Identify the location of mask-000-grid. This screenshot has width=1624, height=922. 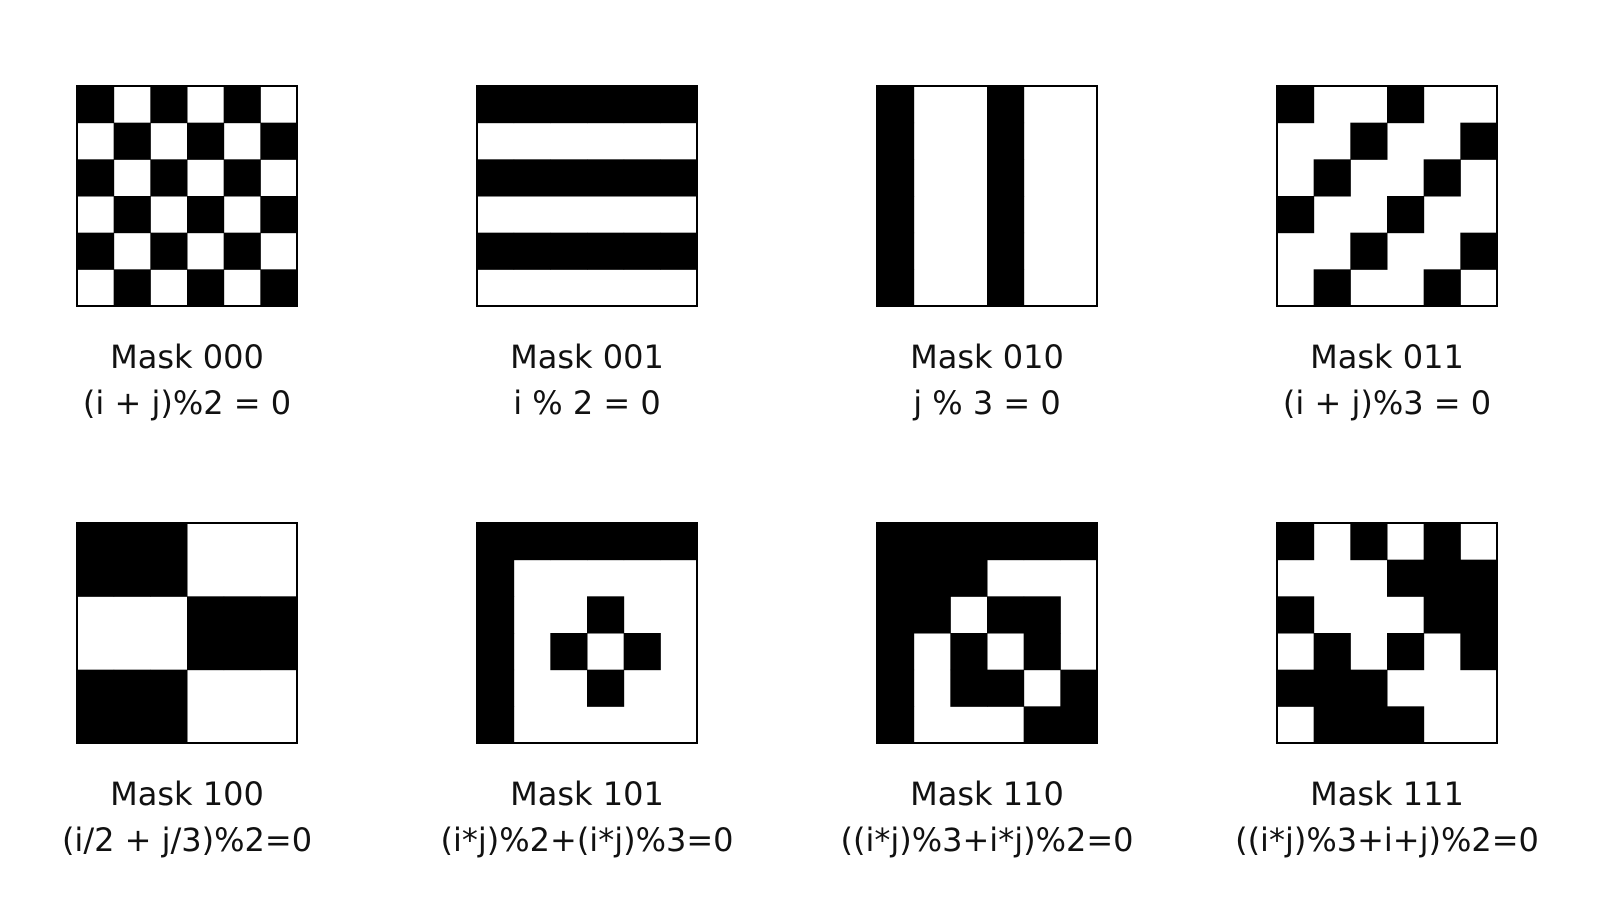
(187, 196).